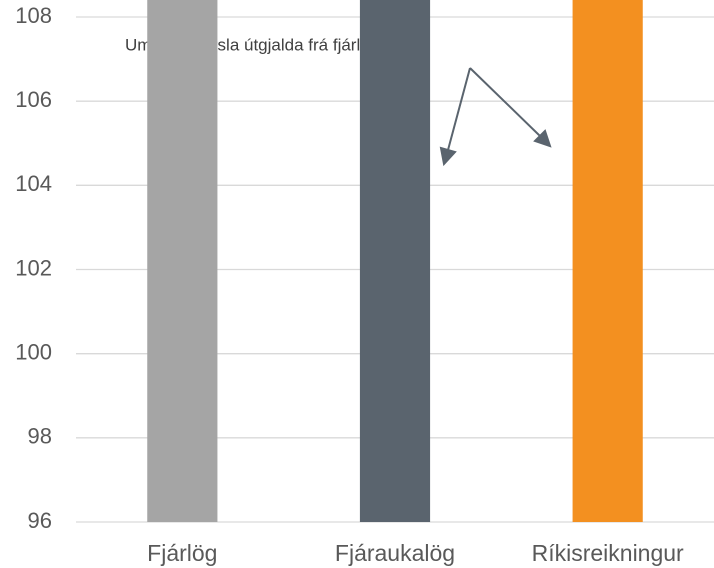  Describe the element at coordinates (40, 436) in the screenshot. I see `y-tick-label: 98` at that location.